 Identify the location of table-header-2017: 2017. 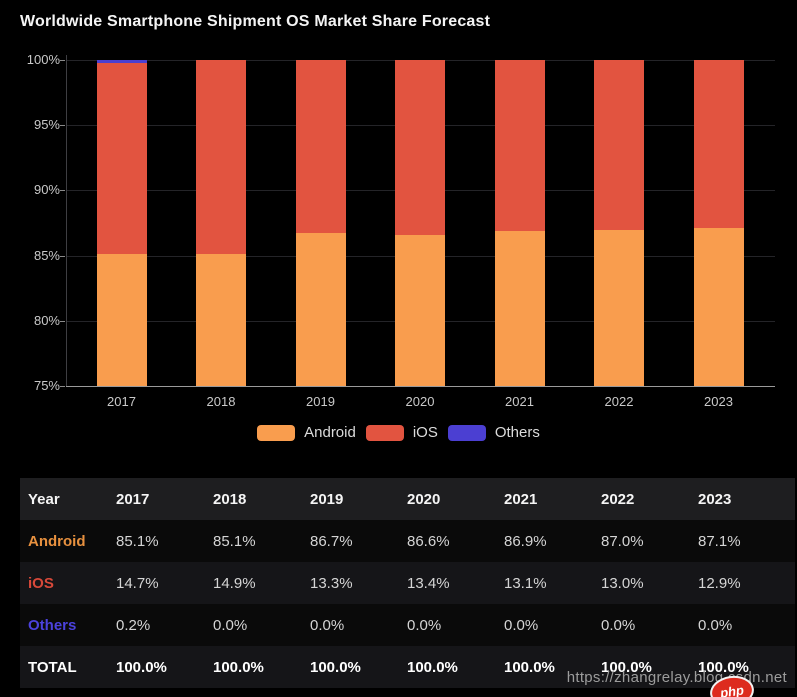
(133, 499).